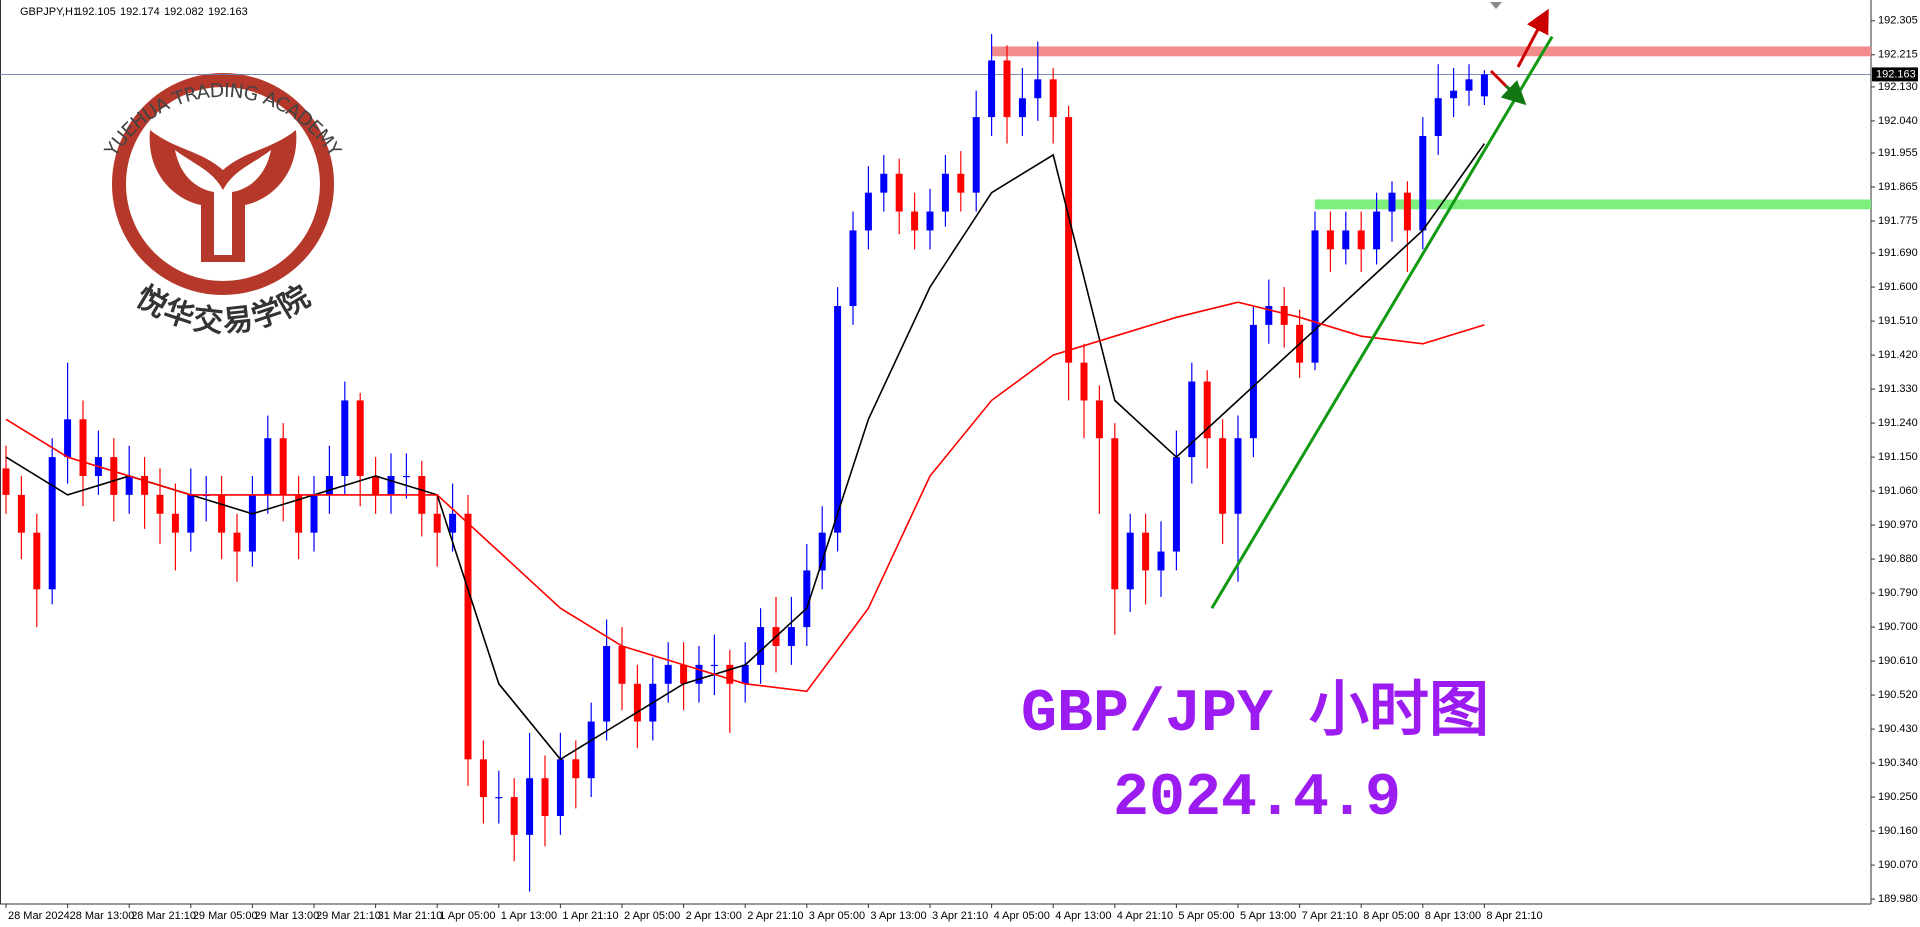 This screenshot has height=927, width=1920. Describe the element at coordinates (1898, 491) in the screenshot. I see `y-tick-label: 191.060` at that location.